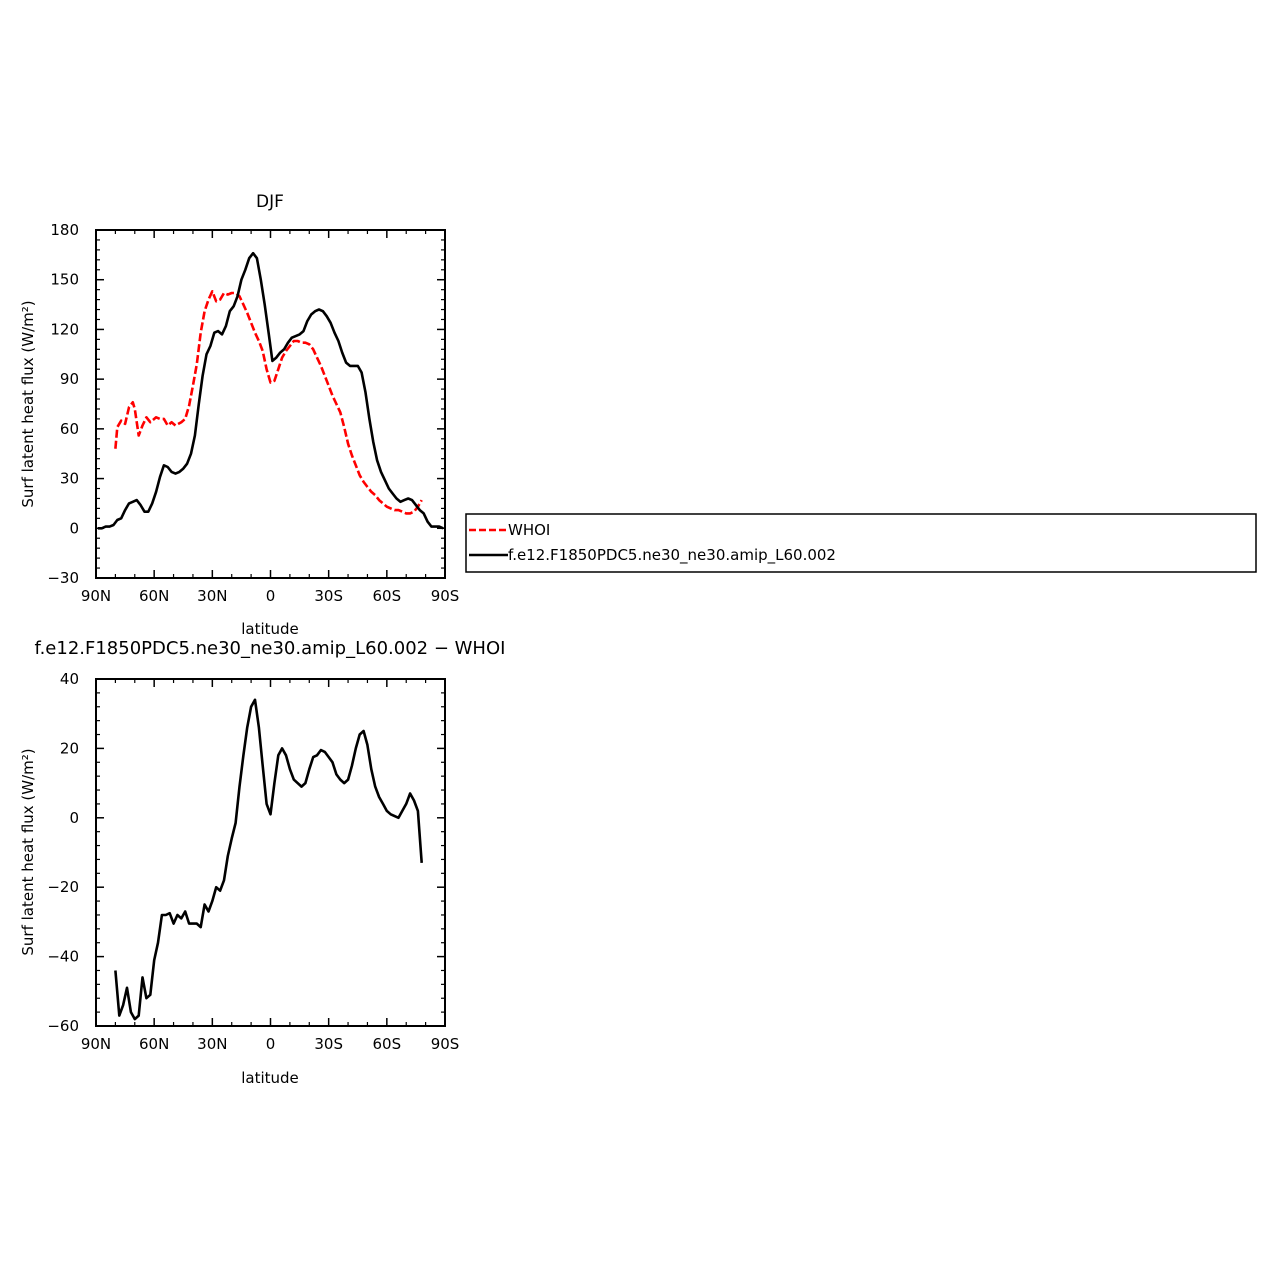  What do you see at coordinates (69, 429) in the screenshot?
I see `y-tick-label: 60` at bounding box center [69, 429].